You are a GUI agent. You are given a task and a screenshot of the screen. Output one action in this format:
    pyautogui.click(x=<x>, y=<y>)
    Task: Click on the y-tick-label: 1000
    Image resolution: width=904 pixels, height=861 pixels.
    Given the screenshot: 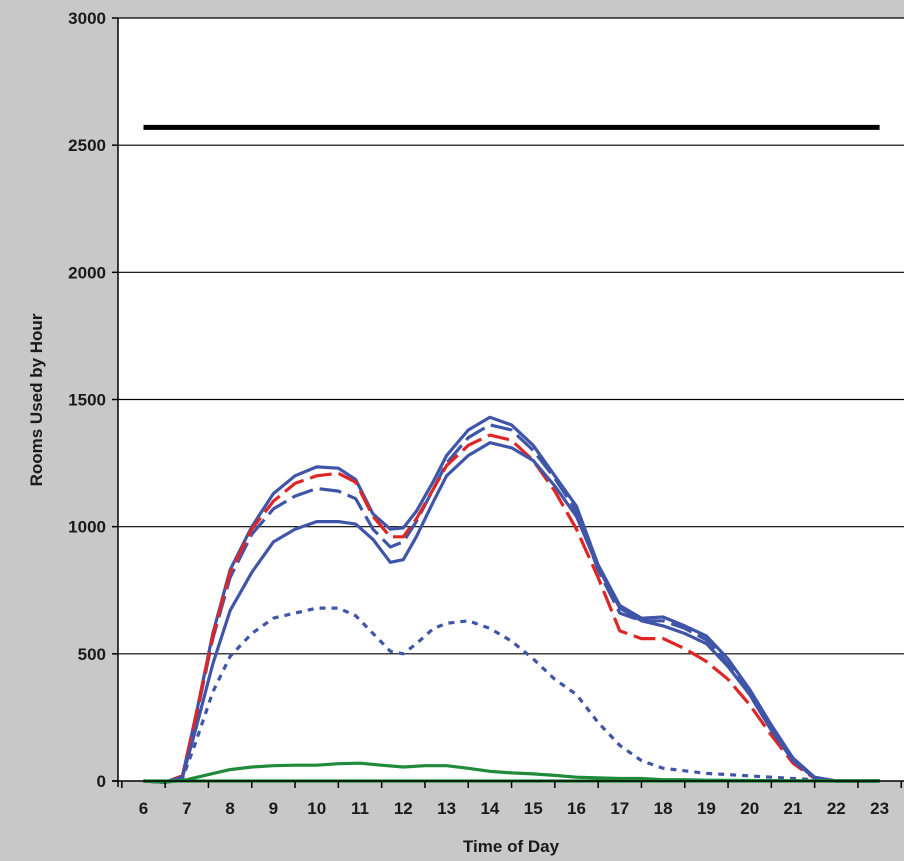 What is the action you would take?
    pyautogui.click(x=87, y=527)
    